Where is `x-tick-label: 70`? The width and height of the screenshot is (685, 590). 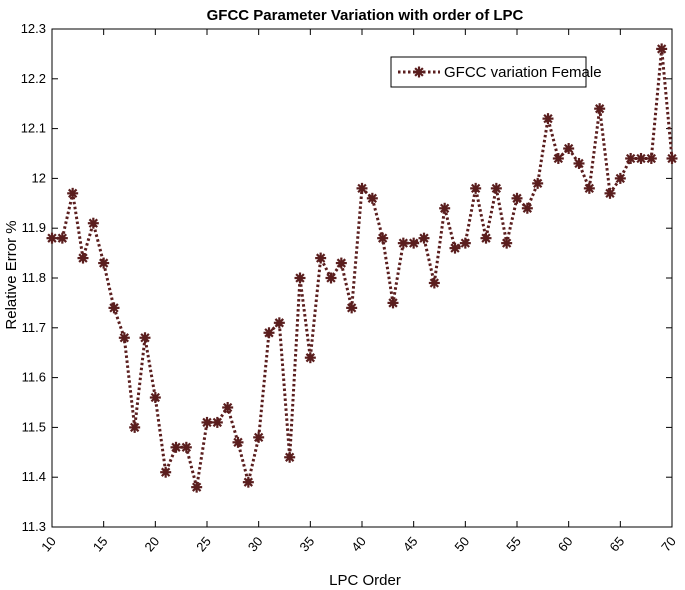
x-tick-label: 70 is located at coordinates (668, 544).